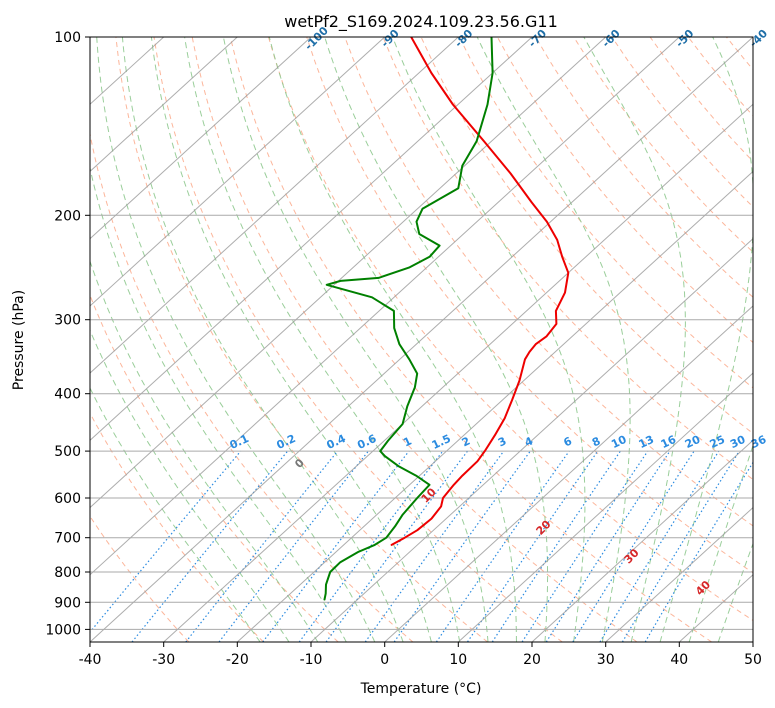 Image resolution: width=775 pixels, height=708 pixels. Describe the element at coordinates (407, 441) in the screenshot. I see `mixing-ratio-label: 1` at that location.